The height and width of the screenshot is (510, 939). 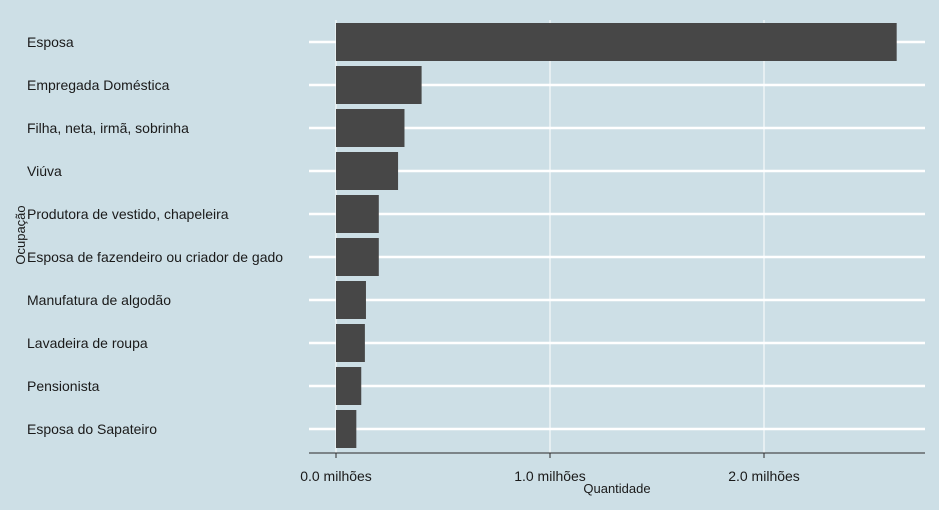 I want to click on y-axis-title: Ocupação, so click(x=20, y=234).